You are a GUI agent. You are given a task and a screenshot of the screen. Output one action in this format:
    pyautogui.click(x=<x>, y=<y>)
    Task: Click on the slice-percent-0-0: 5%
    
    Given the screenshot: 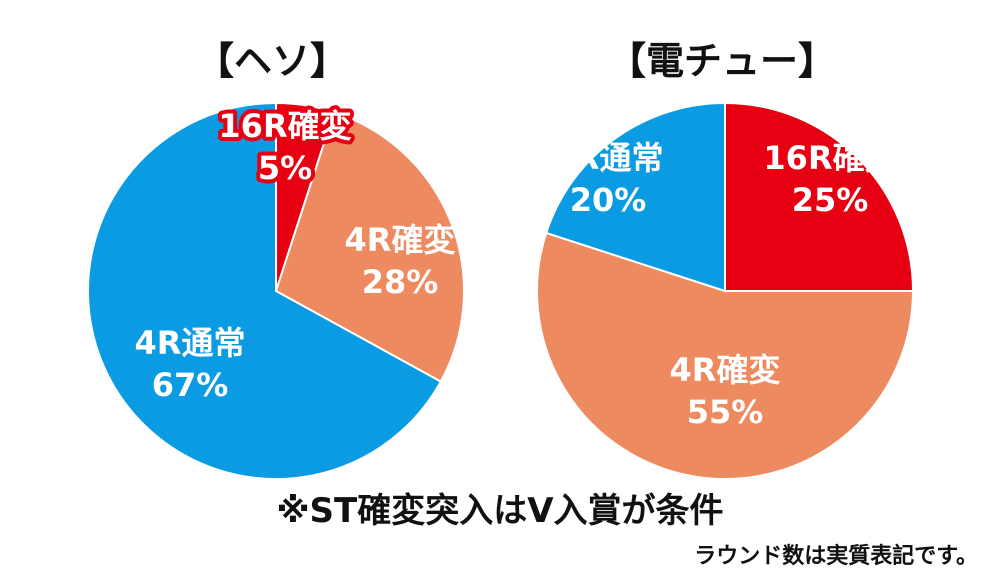 What is the action you would take?
    pyautogui.click(x=285, y=168)
    